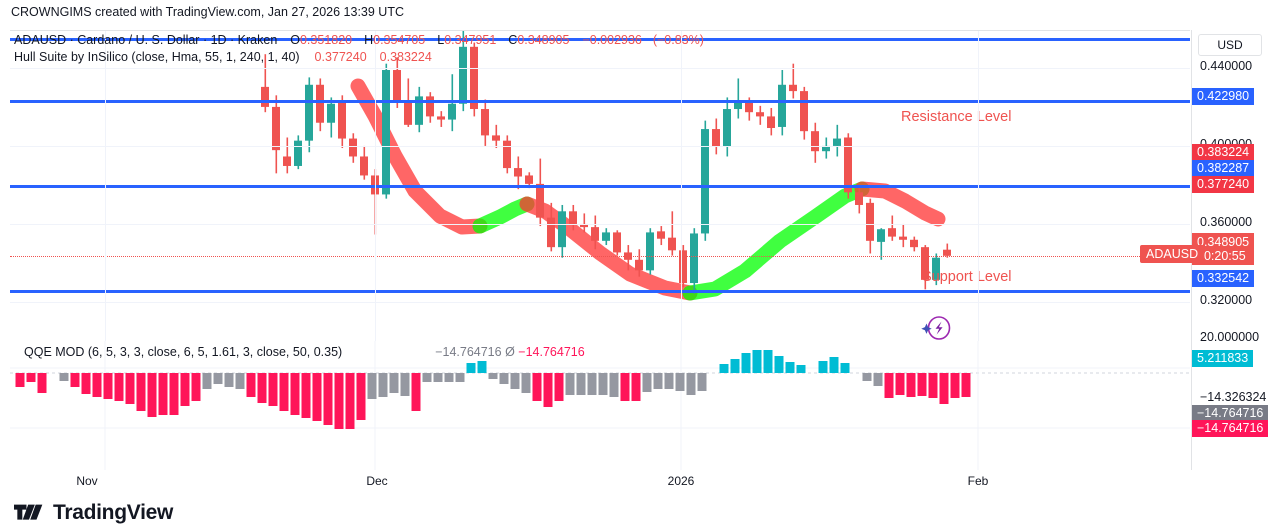  I want to click on hull-value-2: 0.383224, so click(405, 57).